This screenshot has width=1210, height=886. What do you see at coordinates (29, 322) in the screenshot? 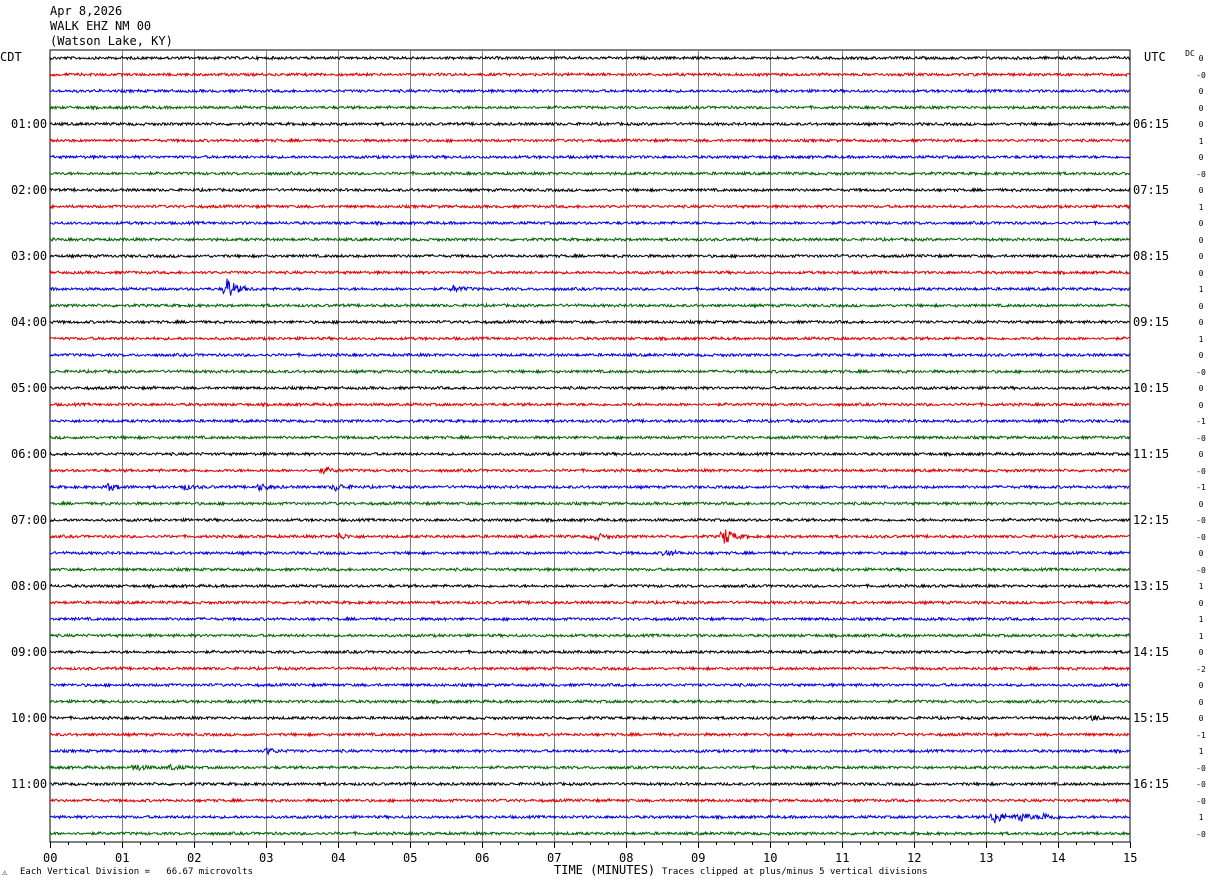
I see `left-hour-label: 04:00` at bounding box center [29, 322].